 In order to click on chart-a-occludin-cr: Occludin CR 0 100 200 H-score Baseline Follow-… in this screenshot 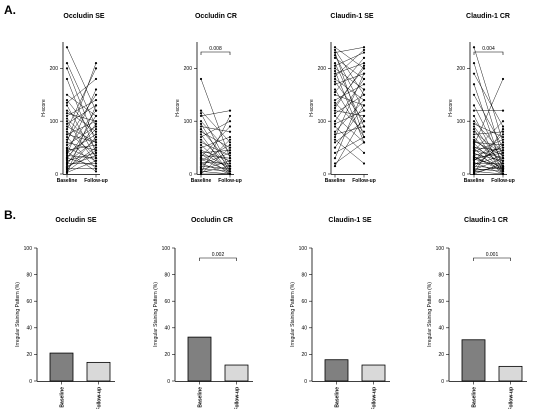, I will do `click(208, 98)`.